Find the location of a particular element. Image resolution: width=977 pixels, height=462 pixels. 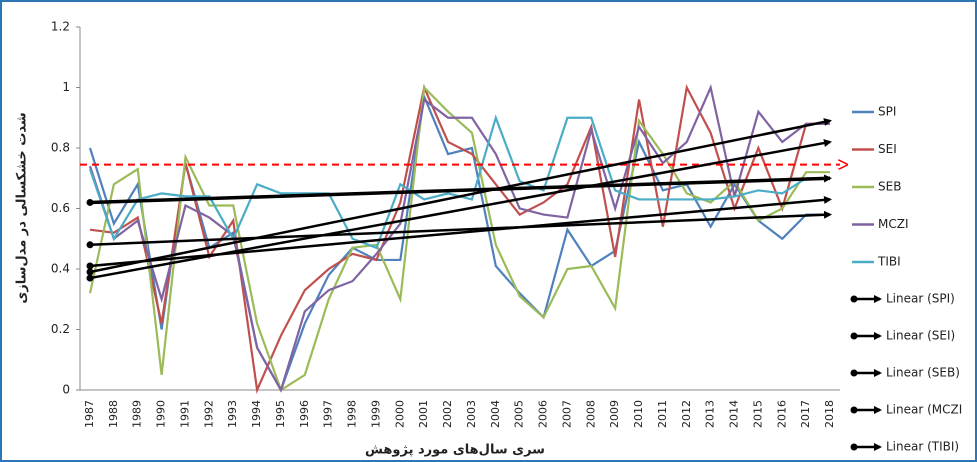

x-tick-label: 2001 is located at coordinates (423, 414).